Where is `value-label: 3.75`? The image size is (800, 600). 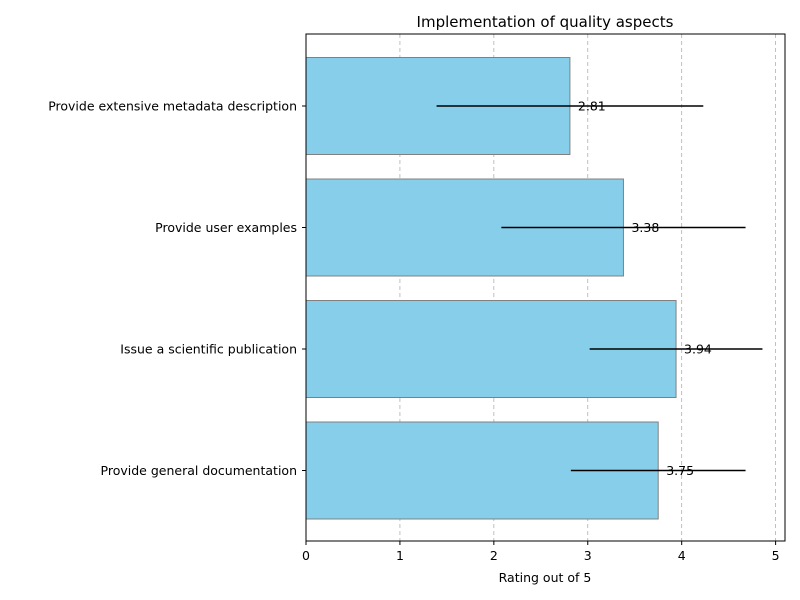
value-label: 3.75 is located at coordinates (680, 470).